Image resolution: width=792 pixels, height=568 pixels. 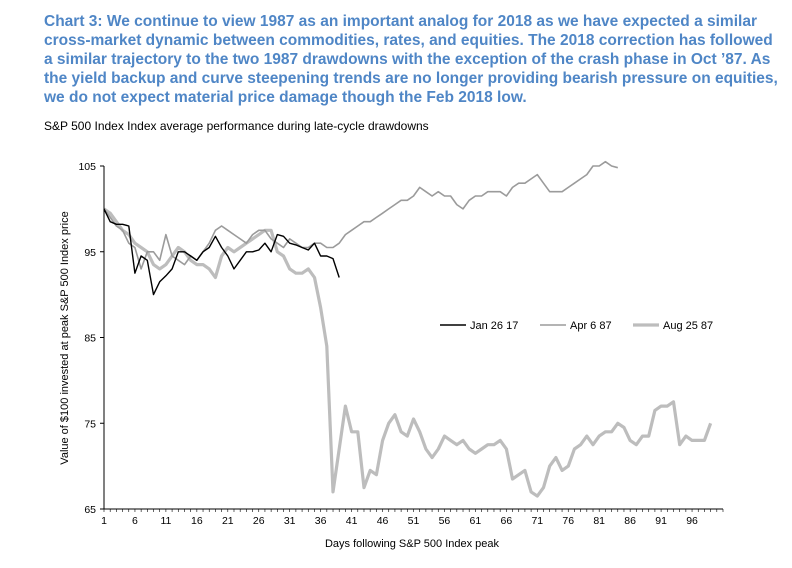 I want to click on legend-label: Jan 26 17, so click(x=494, y=326).